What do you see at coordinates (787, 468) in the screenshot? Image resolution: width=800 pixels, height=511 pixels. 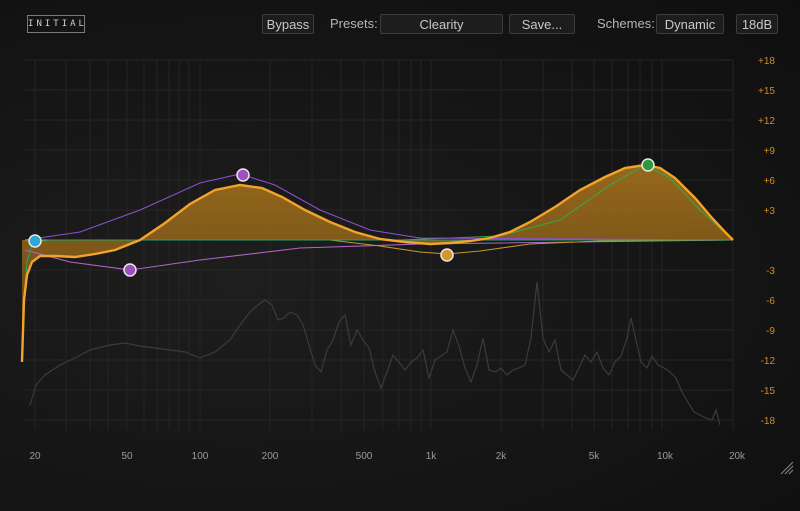 I see `resize-handle-icon` at bounding box center [787, 468].